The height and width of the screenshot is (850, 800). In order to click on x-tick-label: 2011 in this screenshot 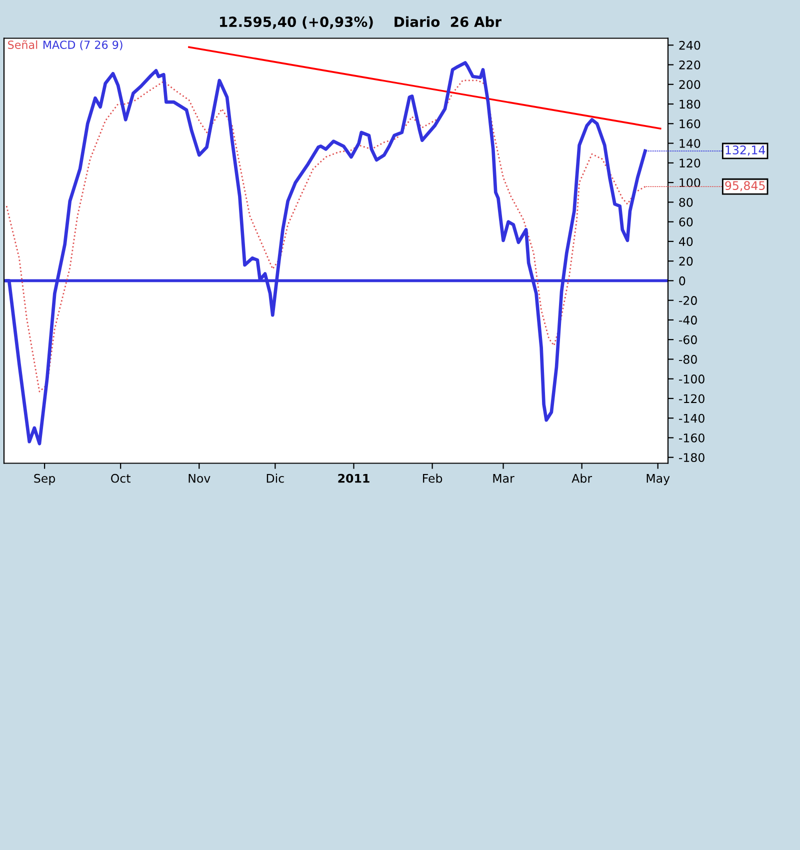, I will do `click(354, 478)`.